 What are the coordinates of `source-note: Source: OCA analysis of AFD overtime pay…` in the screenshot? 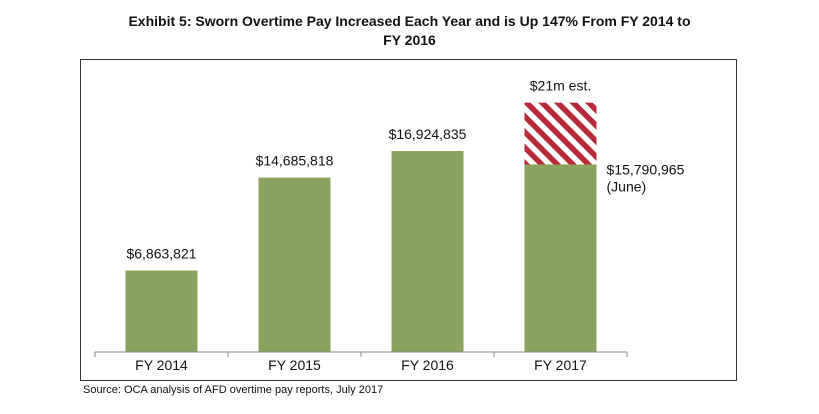 It's located at (233, 390).